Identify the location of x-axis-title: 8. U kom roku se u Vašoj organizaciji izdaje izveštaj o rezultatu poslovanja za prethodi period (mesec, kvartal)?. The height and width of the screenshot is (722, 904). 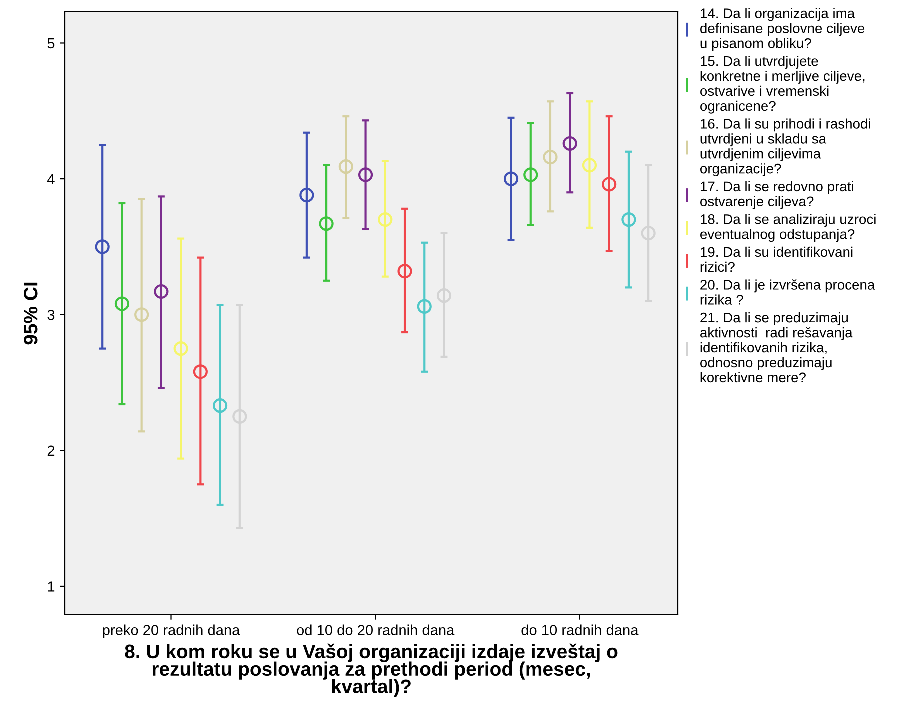
(371, 671).